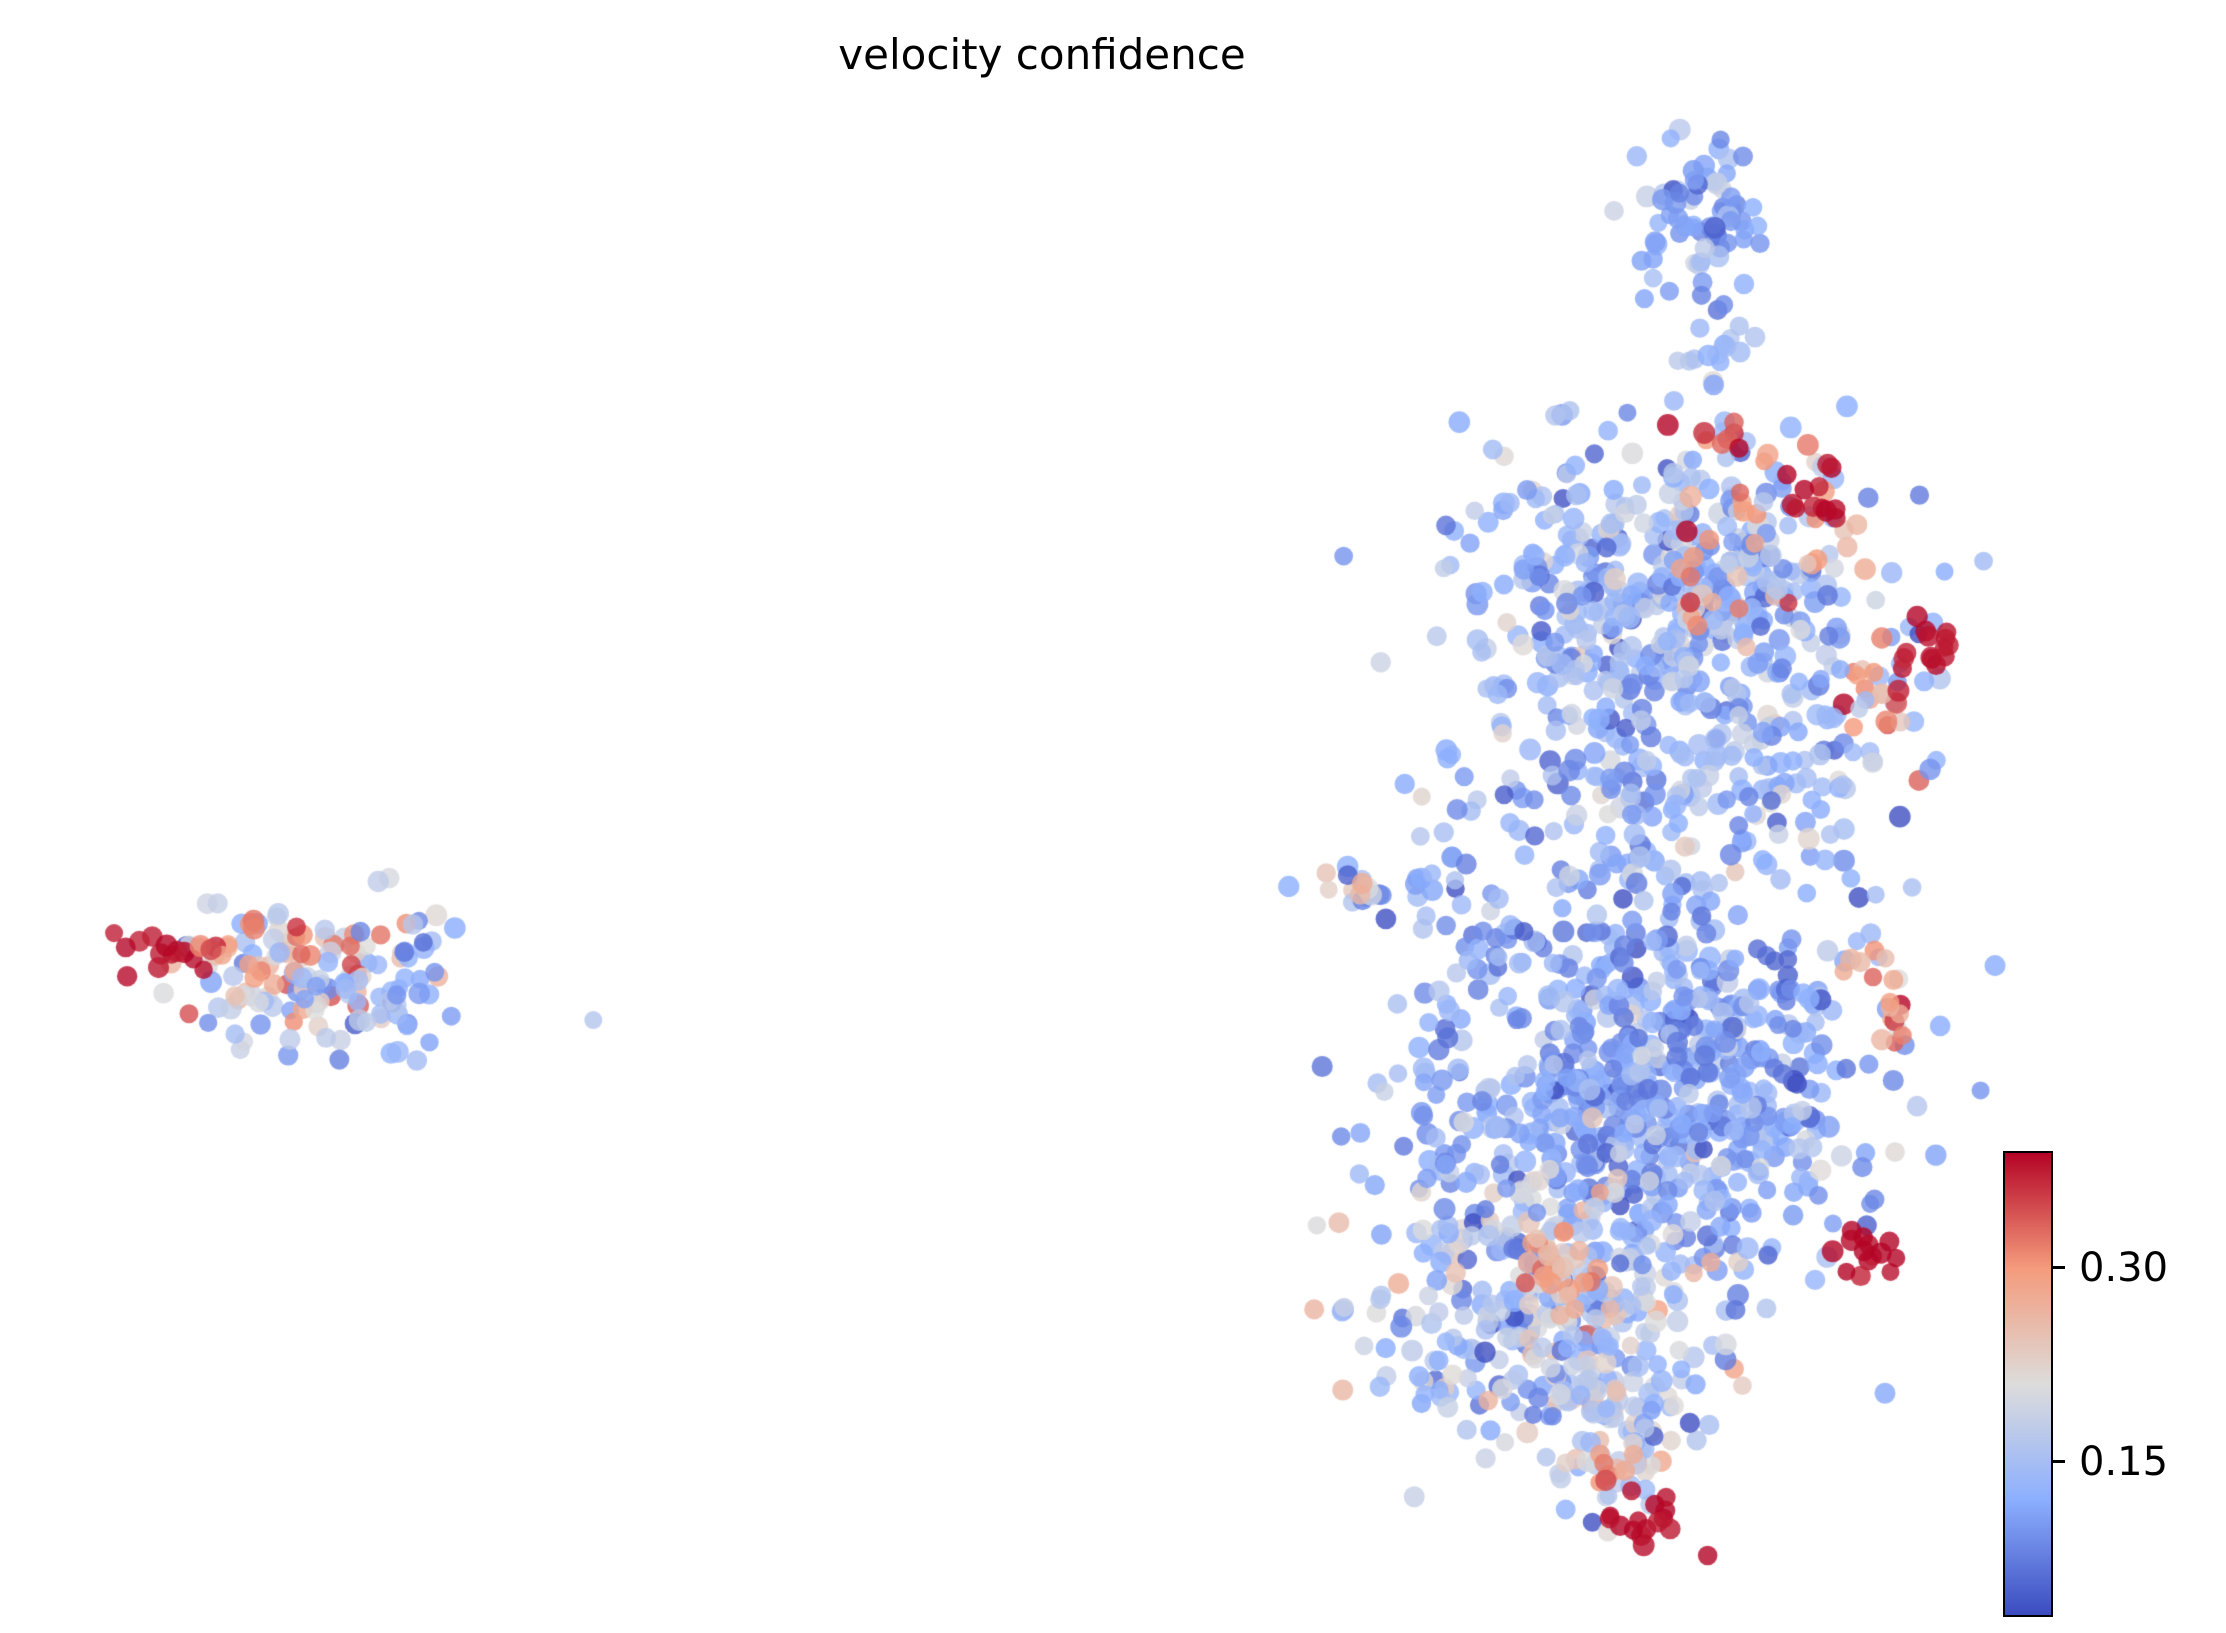  I want to click on colorbar-tick-label-low: 0.15, so click(2124, 1461).